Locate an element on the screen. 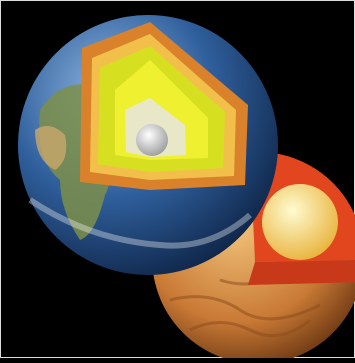  earth-desert is located at coordinates (51, 148).